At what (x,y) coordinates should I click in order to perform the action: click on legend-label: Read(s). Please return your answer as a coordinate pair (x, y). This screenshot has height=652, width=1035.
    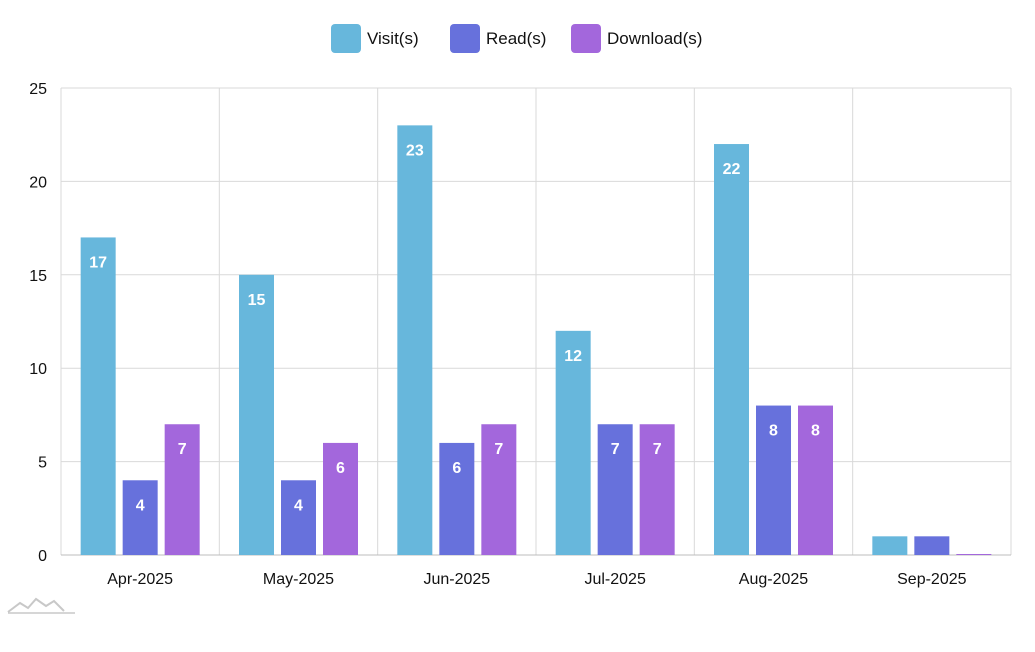
    Looking at the image, I should click on (516, 38).